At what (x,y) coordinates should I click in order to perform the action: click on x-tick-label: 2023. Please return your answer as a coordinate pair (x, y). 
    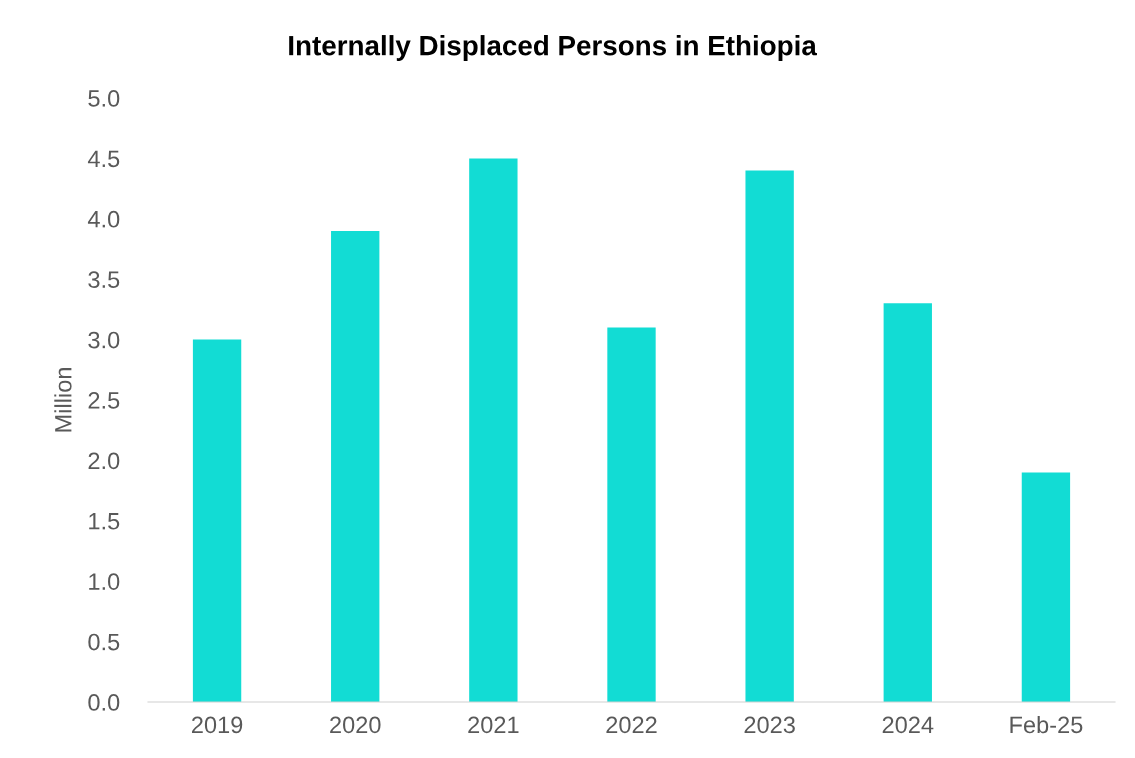
    Looking at the image, I should click on (769, 725).